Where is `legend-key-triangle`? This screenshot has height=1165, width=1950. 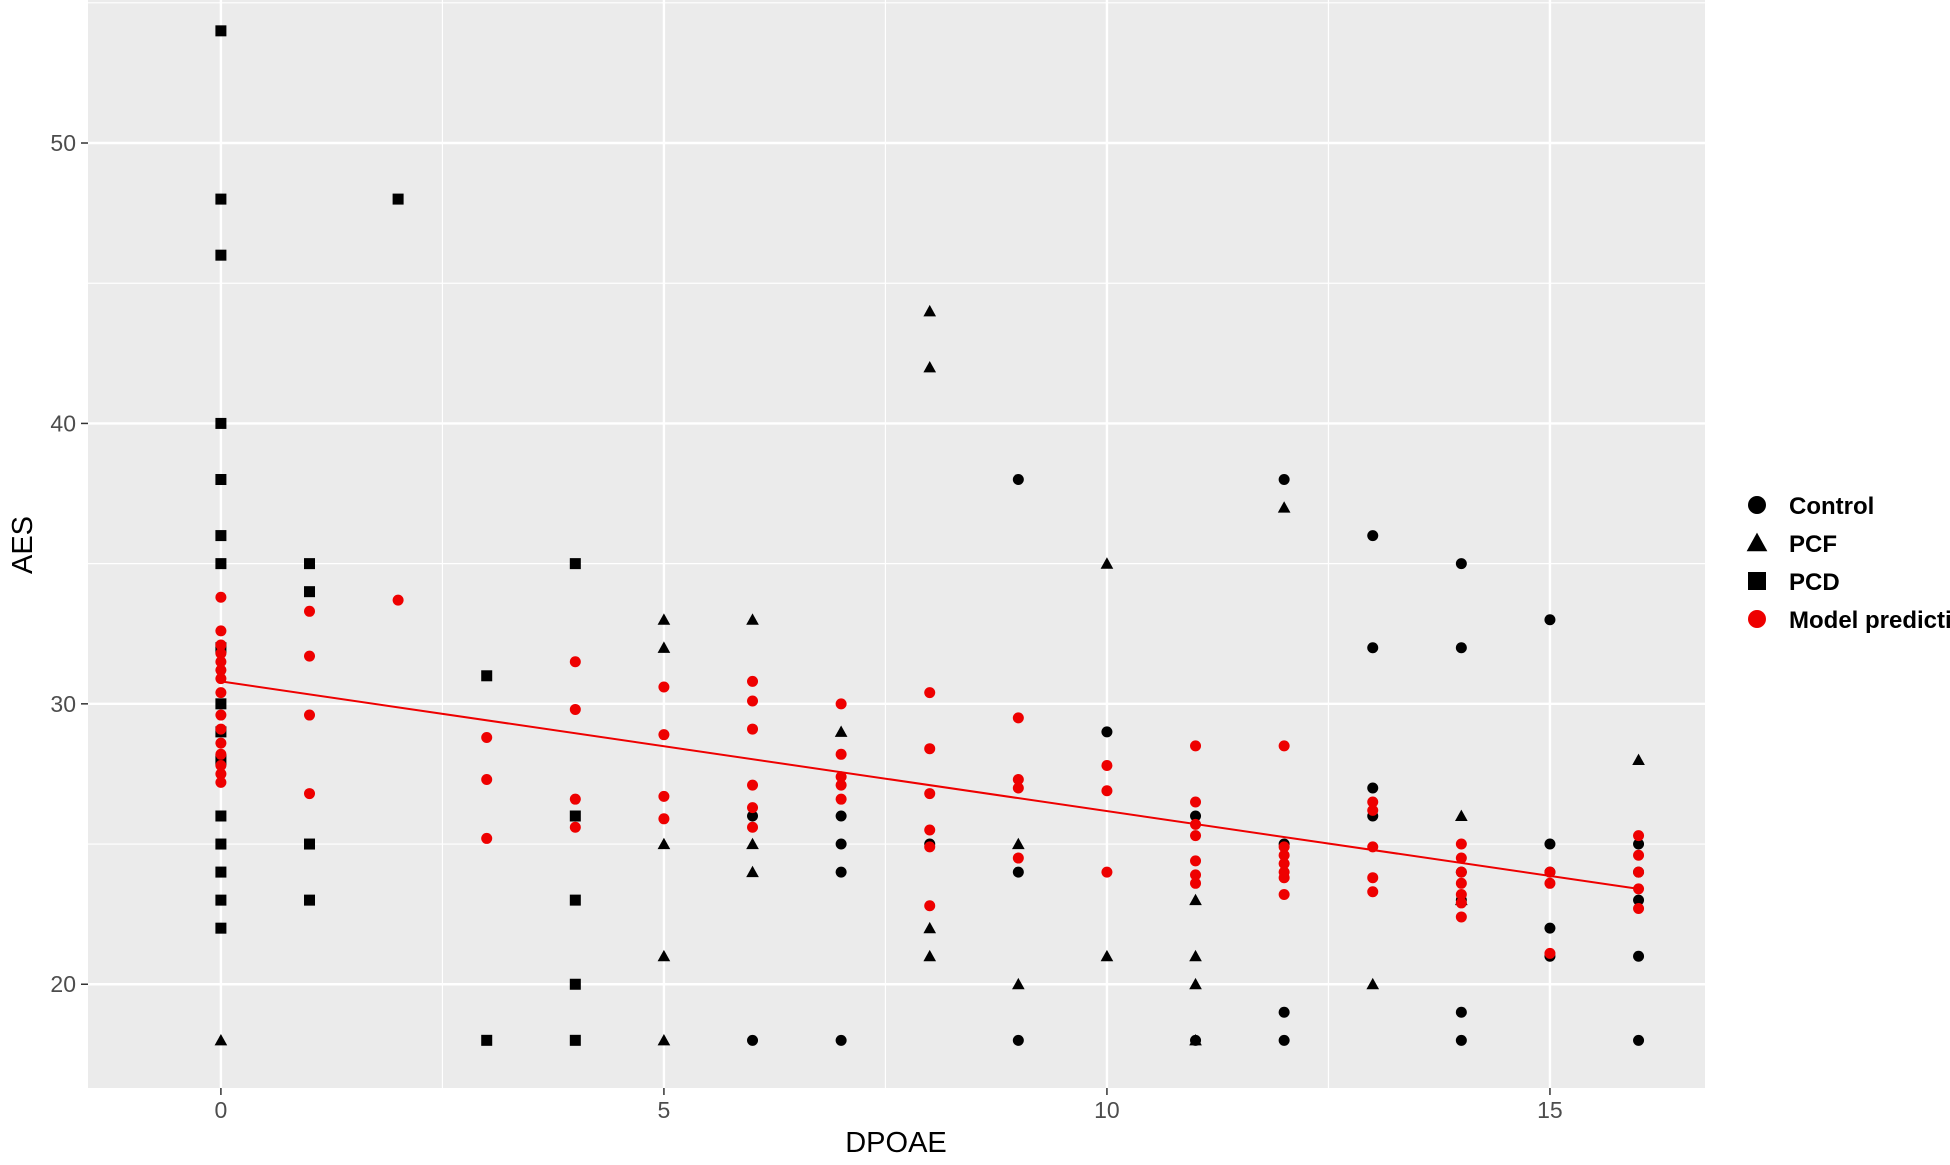
legend-key-triangle is located at coordinates (1757, 542).